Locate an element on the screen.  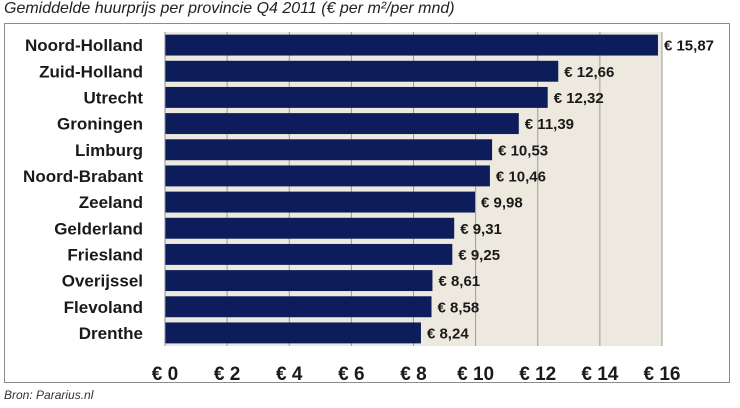
category-label: Flevoland is located at coordinates (103, 307).